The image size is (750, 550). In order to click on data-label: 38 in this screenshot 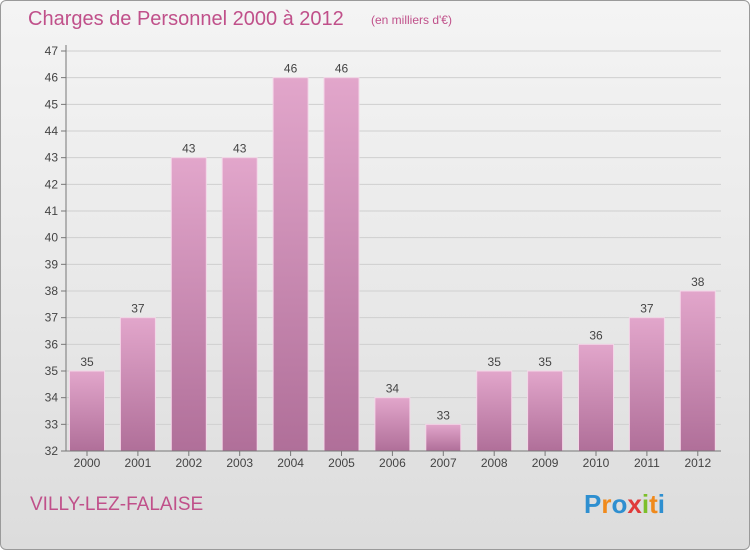, I will do `click(698, 282)`.